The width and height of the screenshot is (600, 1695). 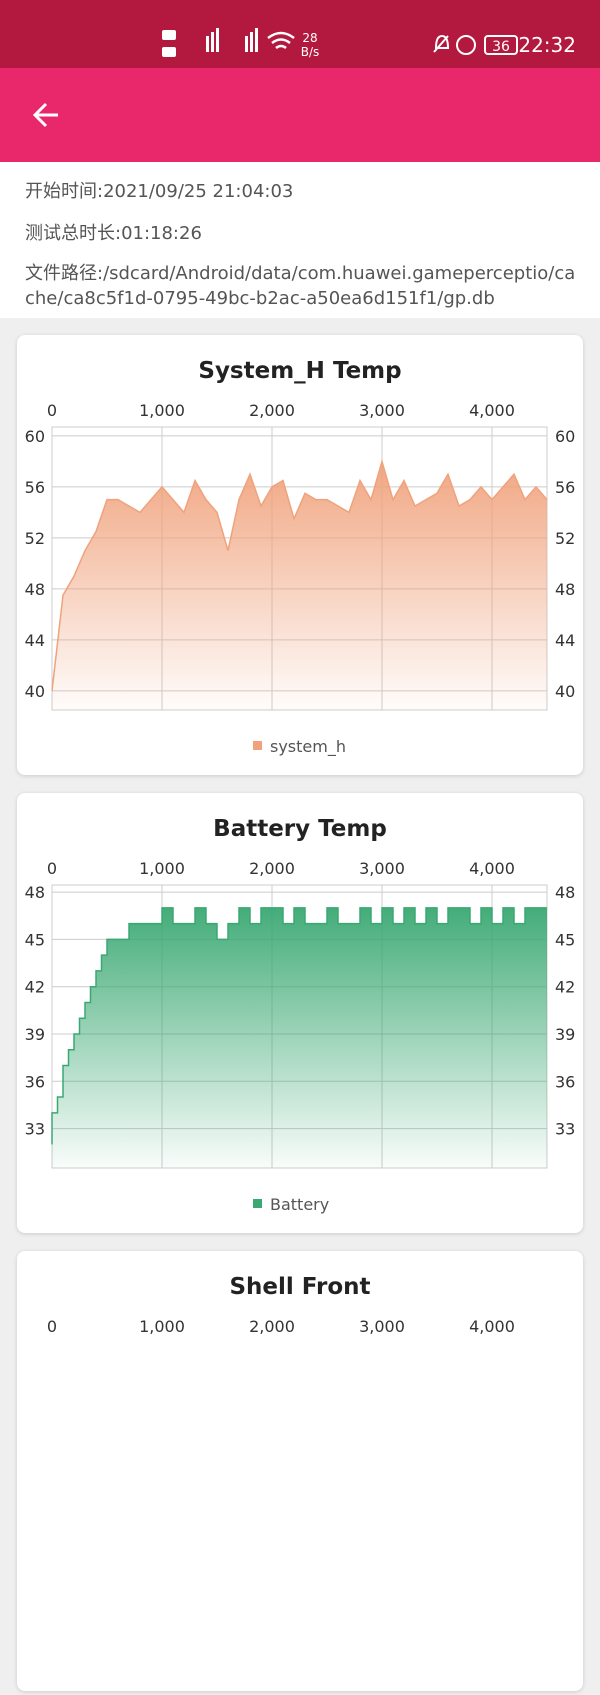 I want to click on net-unit: B/s, so click(x=310, y=52).